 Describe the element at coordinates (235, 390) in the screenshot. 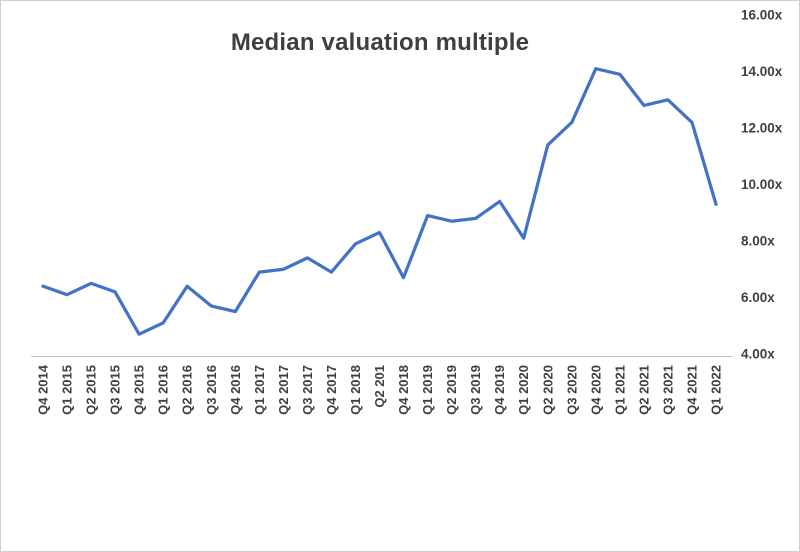

I see `x-axis-label: Q4 2016` at that location.